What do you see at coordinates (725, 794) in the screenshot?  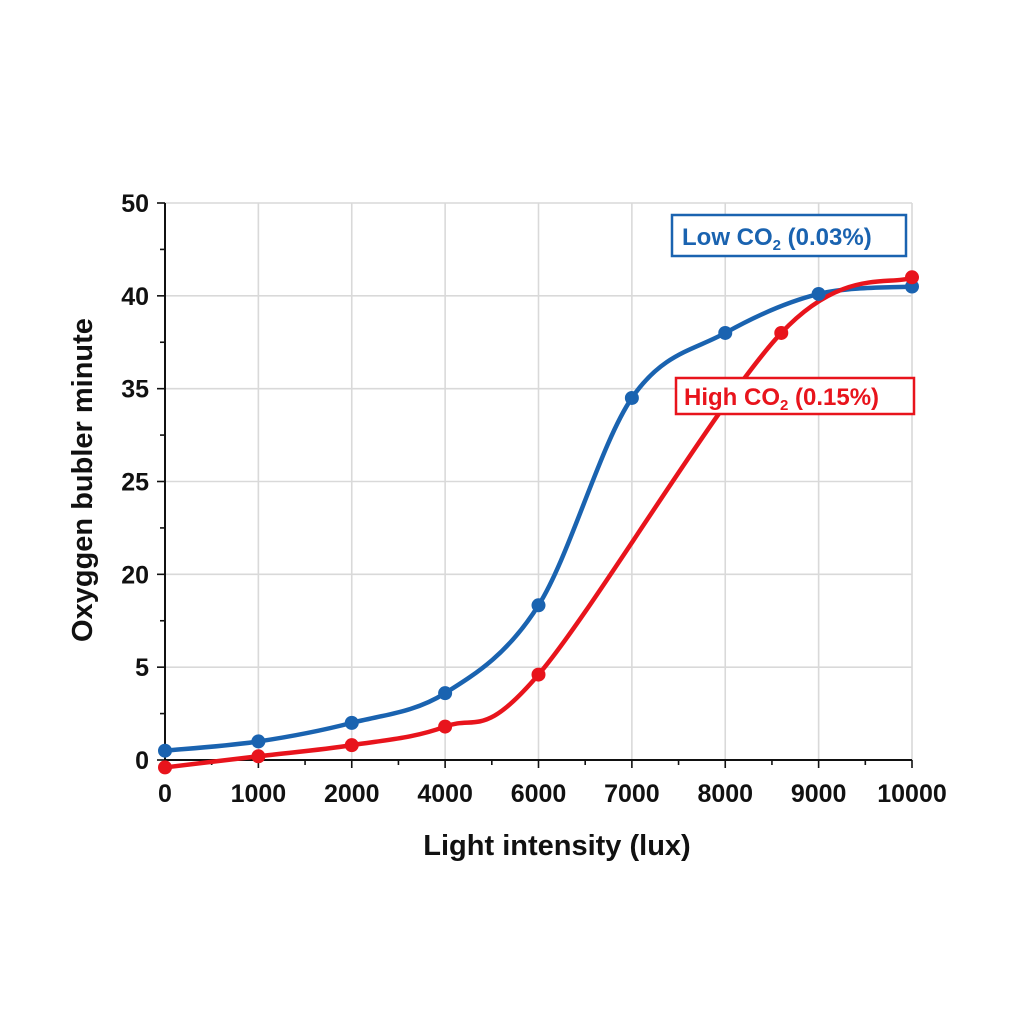 I see `x-tick-label: 8000` at bounding box center [725, 794].